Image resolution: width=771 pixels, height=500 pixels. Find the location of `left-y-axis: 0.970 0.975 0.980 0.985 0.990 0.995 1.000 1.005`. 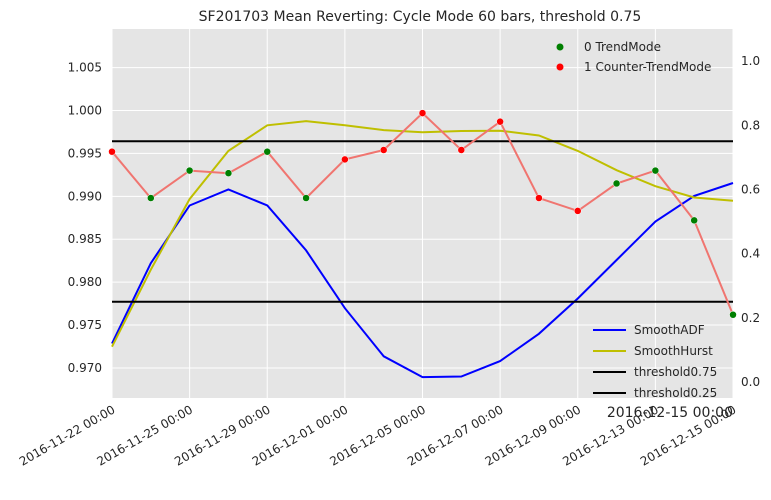

left-y-axis: 0.970 0.975 0.980 0.985 0.990 0.995 1.000 1.005 is located at coordinates (85, 218).